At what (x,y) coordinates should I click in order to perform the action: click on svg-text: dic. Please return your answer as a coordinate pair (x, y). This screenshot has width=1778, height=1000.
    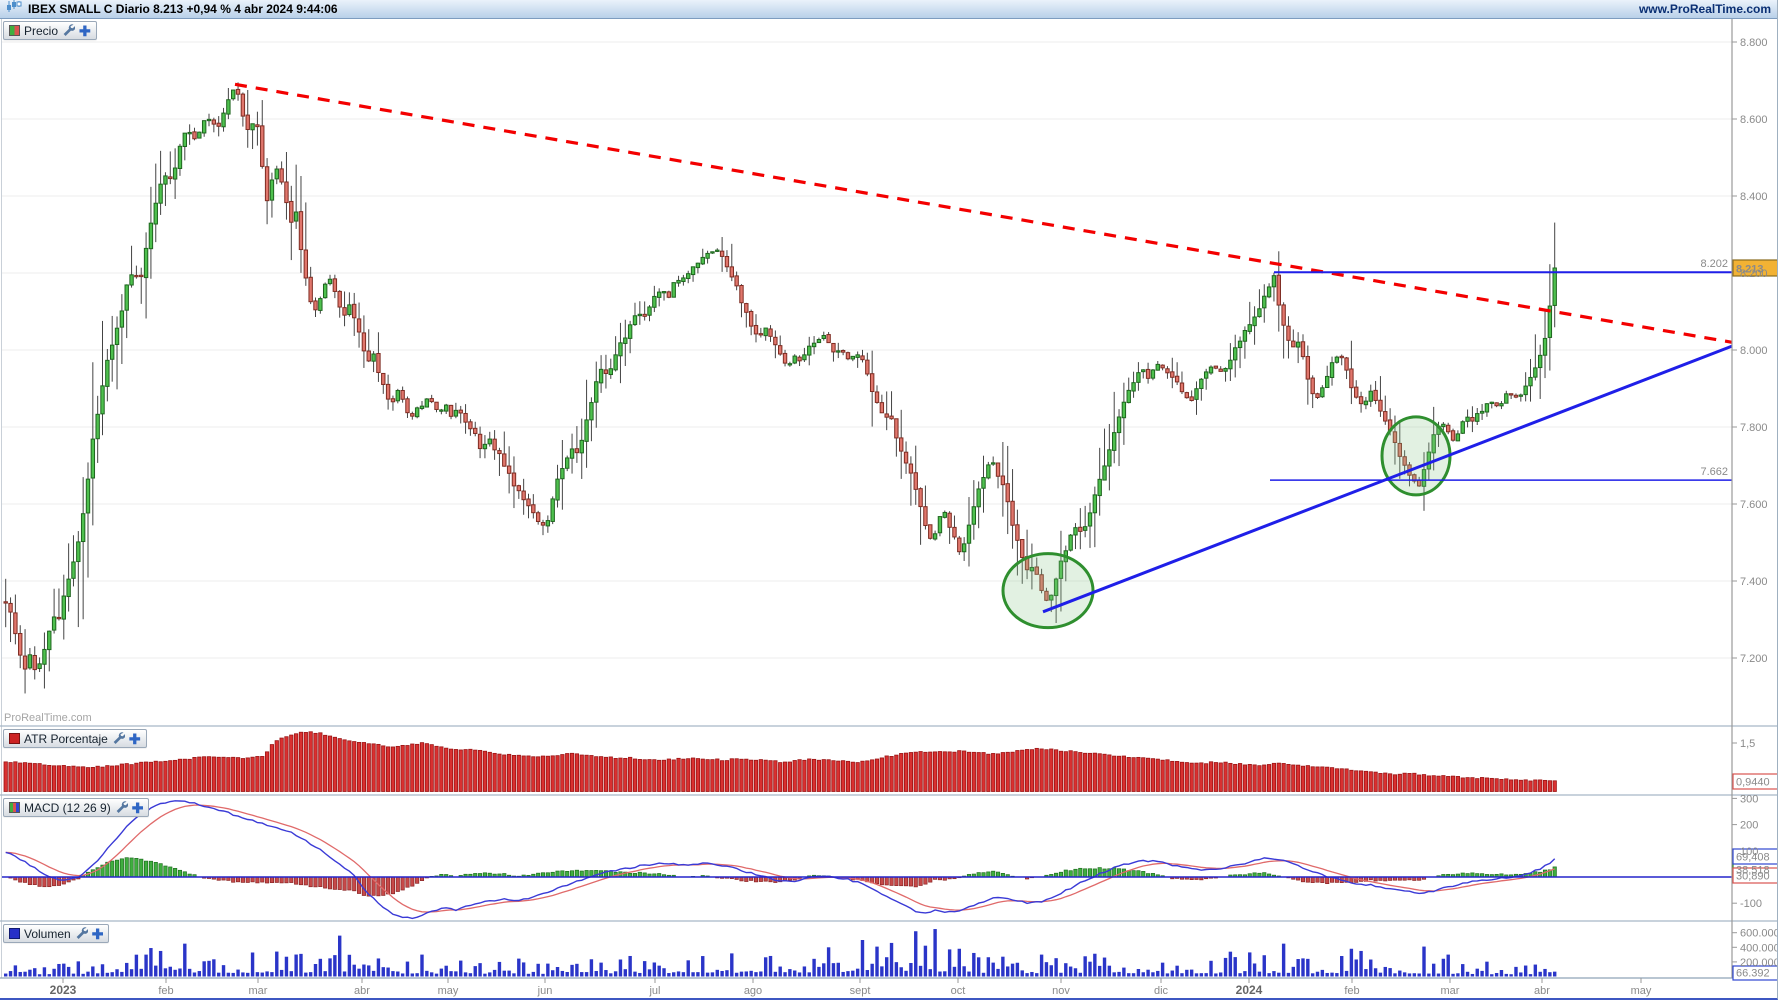
    Looking at the image, I should click on (1161, 991).